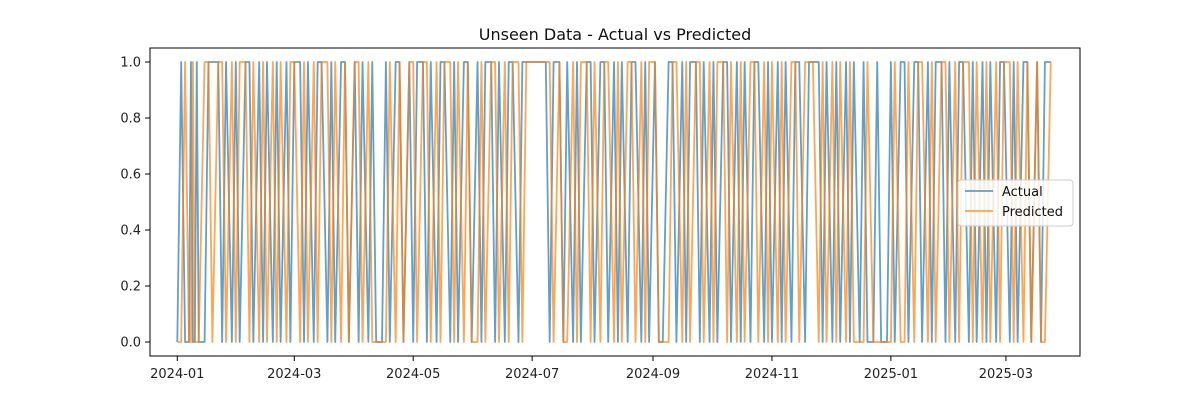  What do you see at coordinates (130, 119) in the screenshot?
I see `y-tick-label: 0.8` at bounding box center [130, 119].